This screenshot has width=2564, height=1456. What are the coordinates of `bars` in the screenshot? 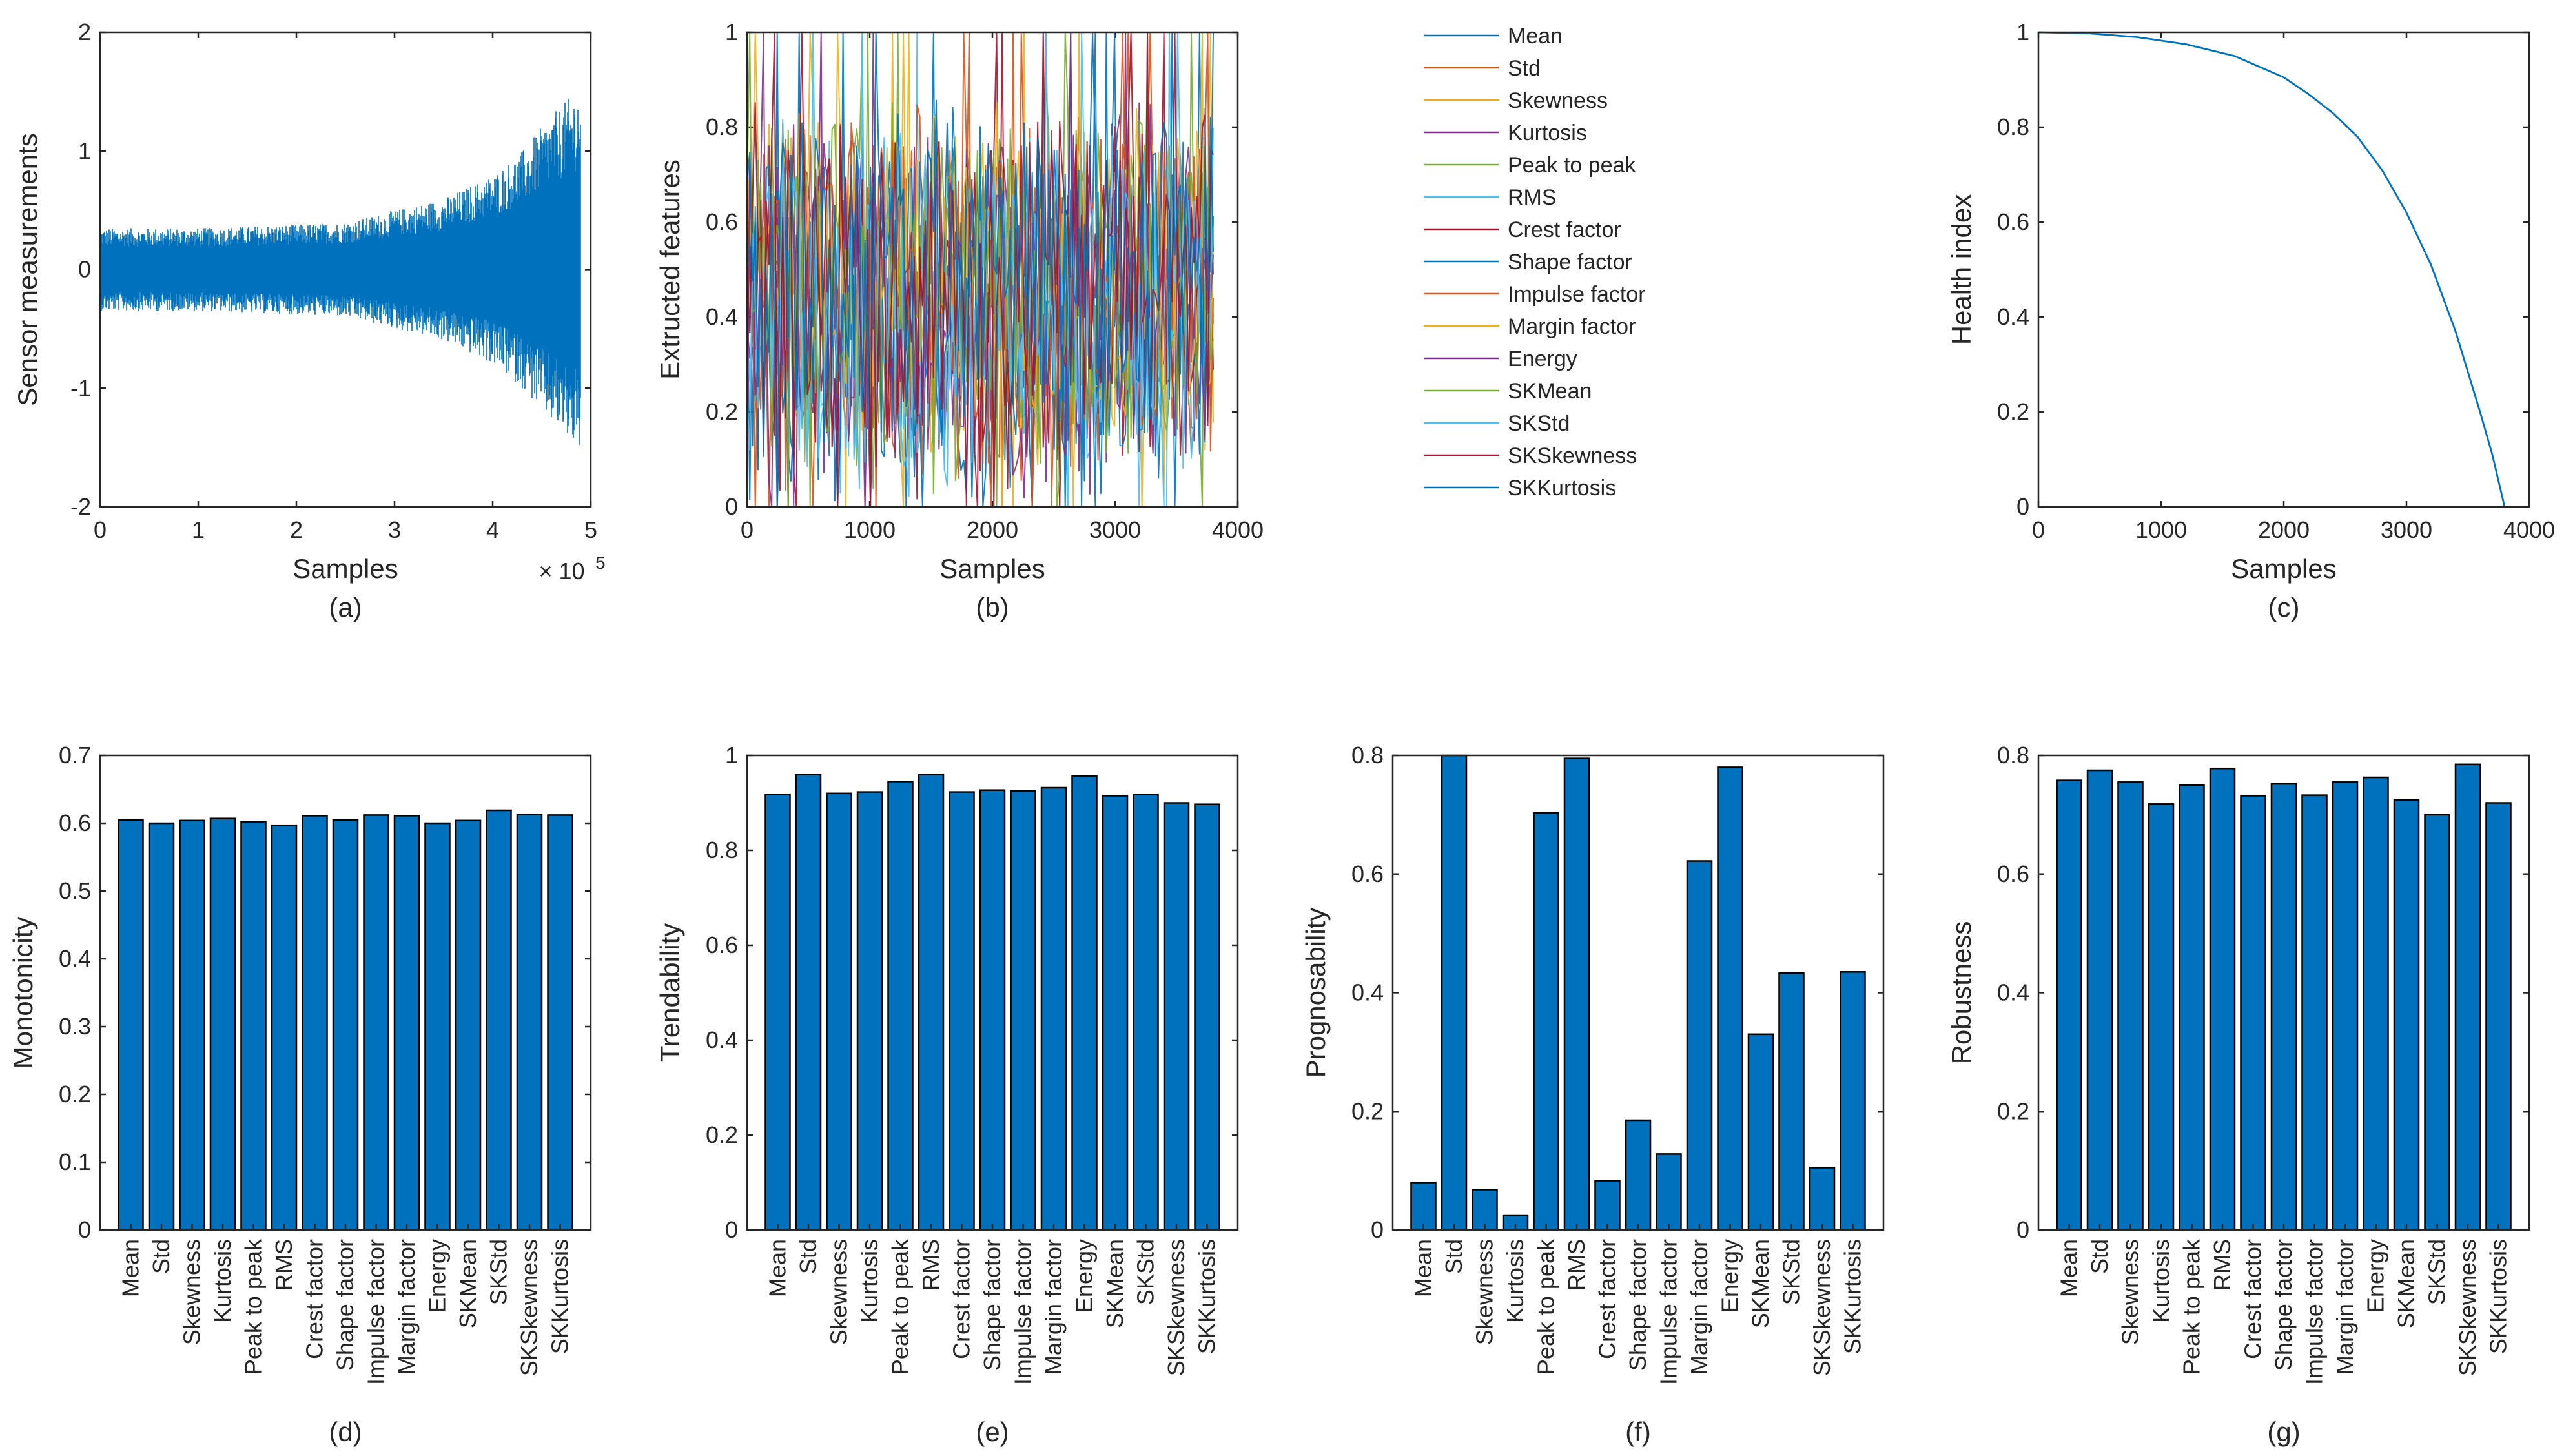 It's located at (1638, 992).